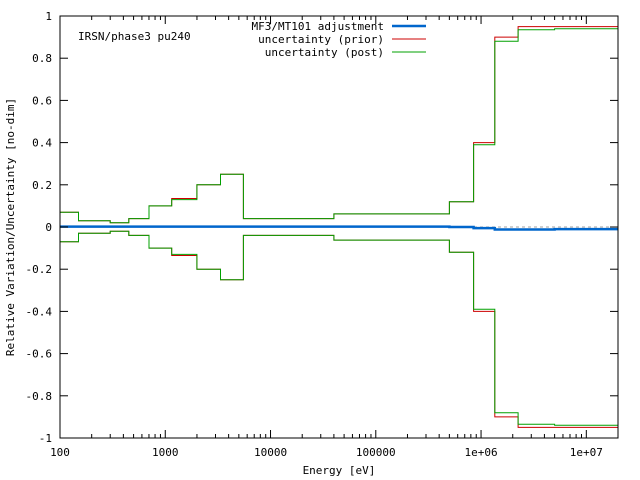 The width and height of the screenshot is (640, 480). Describe the element at coordinates (10, 227) in the screenshot. I see `y-axis-title: Relative Variation/Uncertainty [no-dim]` at that location.